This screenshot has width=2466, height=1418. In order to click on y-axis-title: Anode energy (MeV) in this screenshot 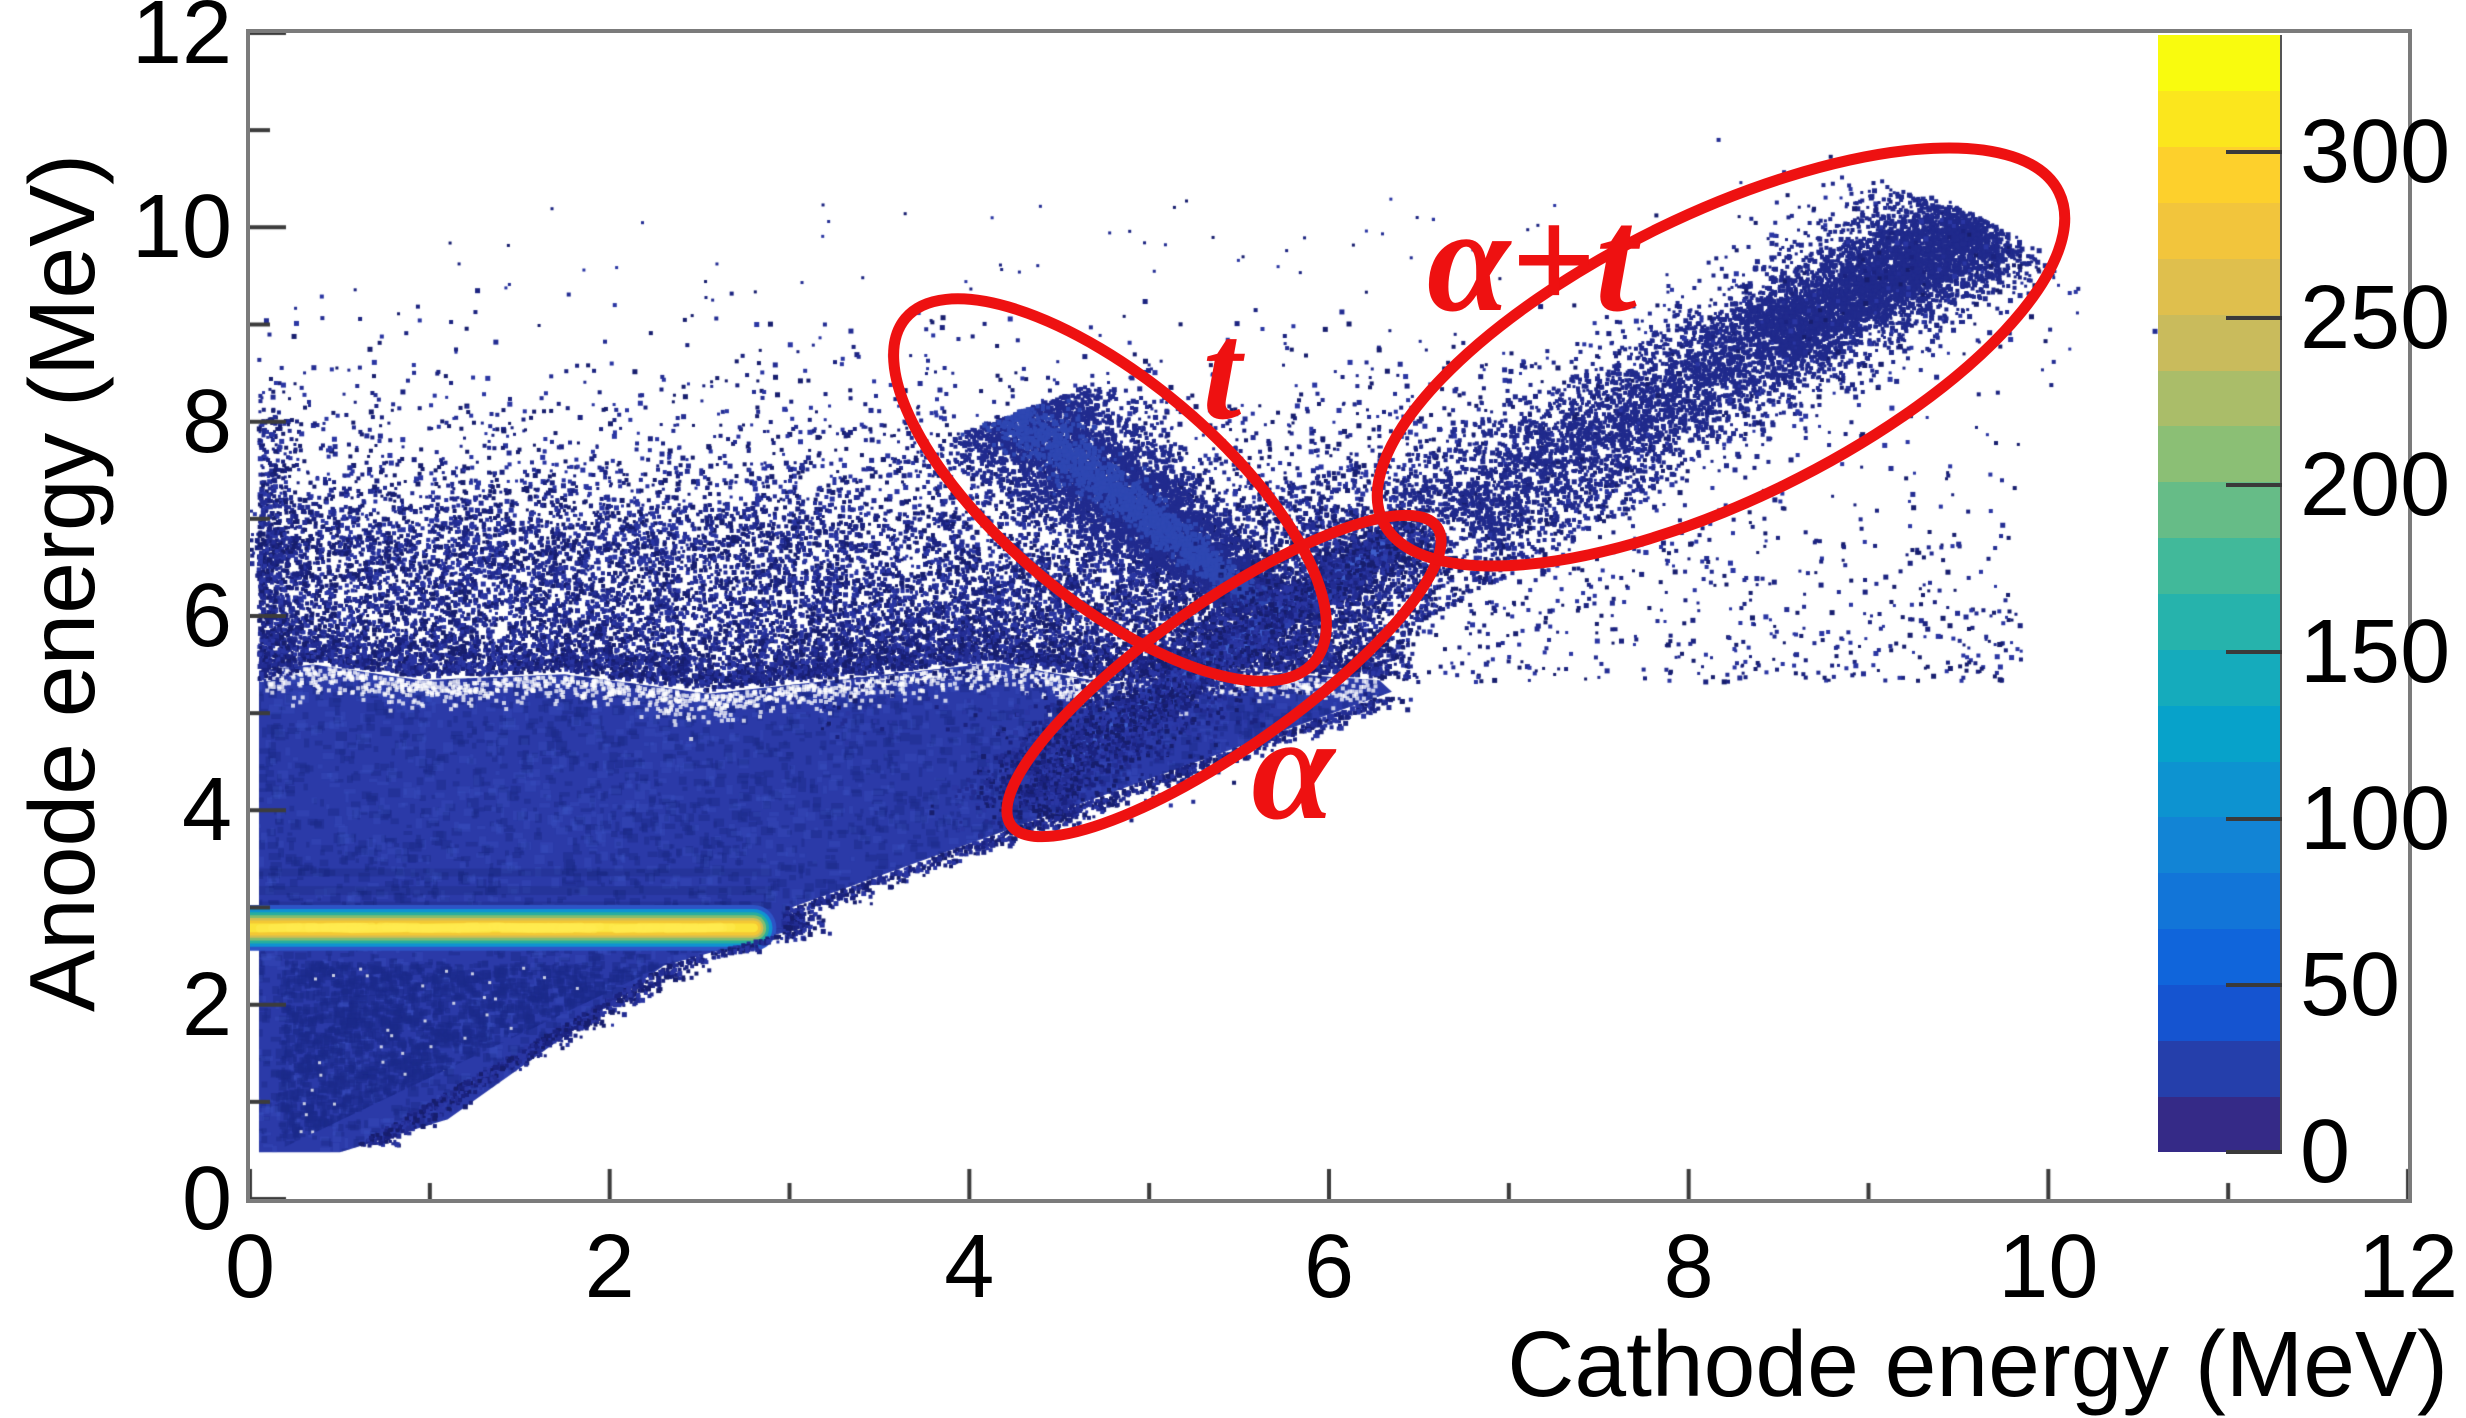, I will do `click(62, 582)`.